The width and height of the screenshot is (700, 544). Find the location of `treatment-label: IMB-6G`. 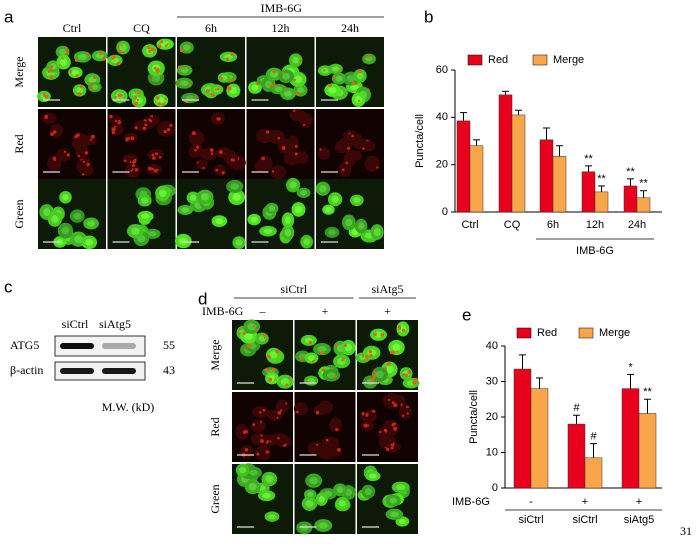

treatment-label: IMB-6G is located at coordinates (471, 502).